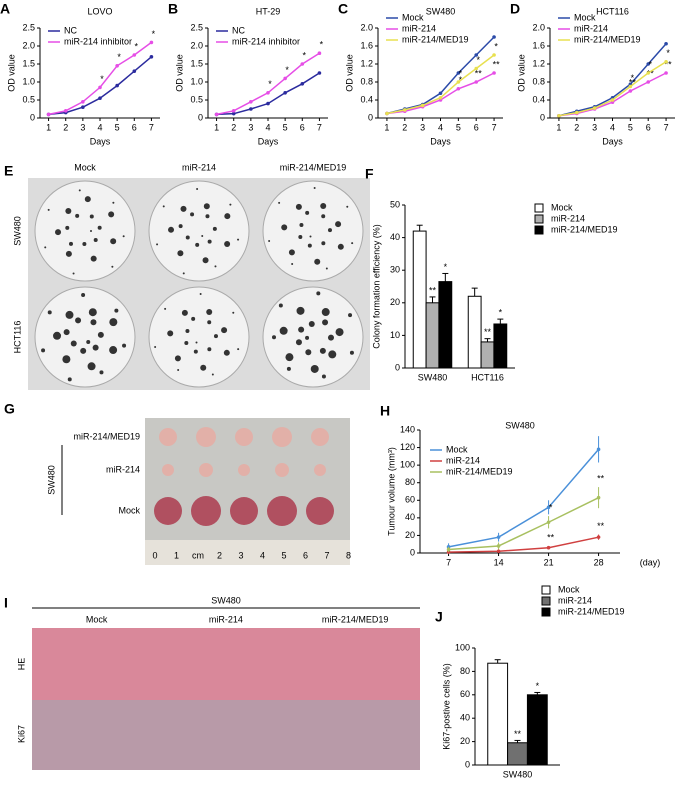  What do you see at coordinates (238, 30) in the screenshot?
I see `legend-label: NC` at bounding box center [238, 30].